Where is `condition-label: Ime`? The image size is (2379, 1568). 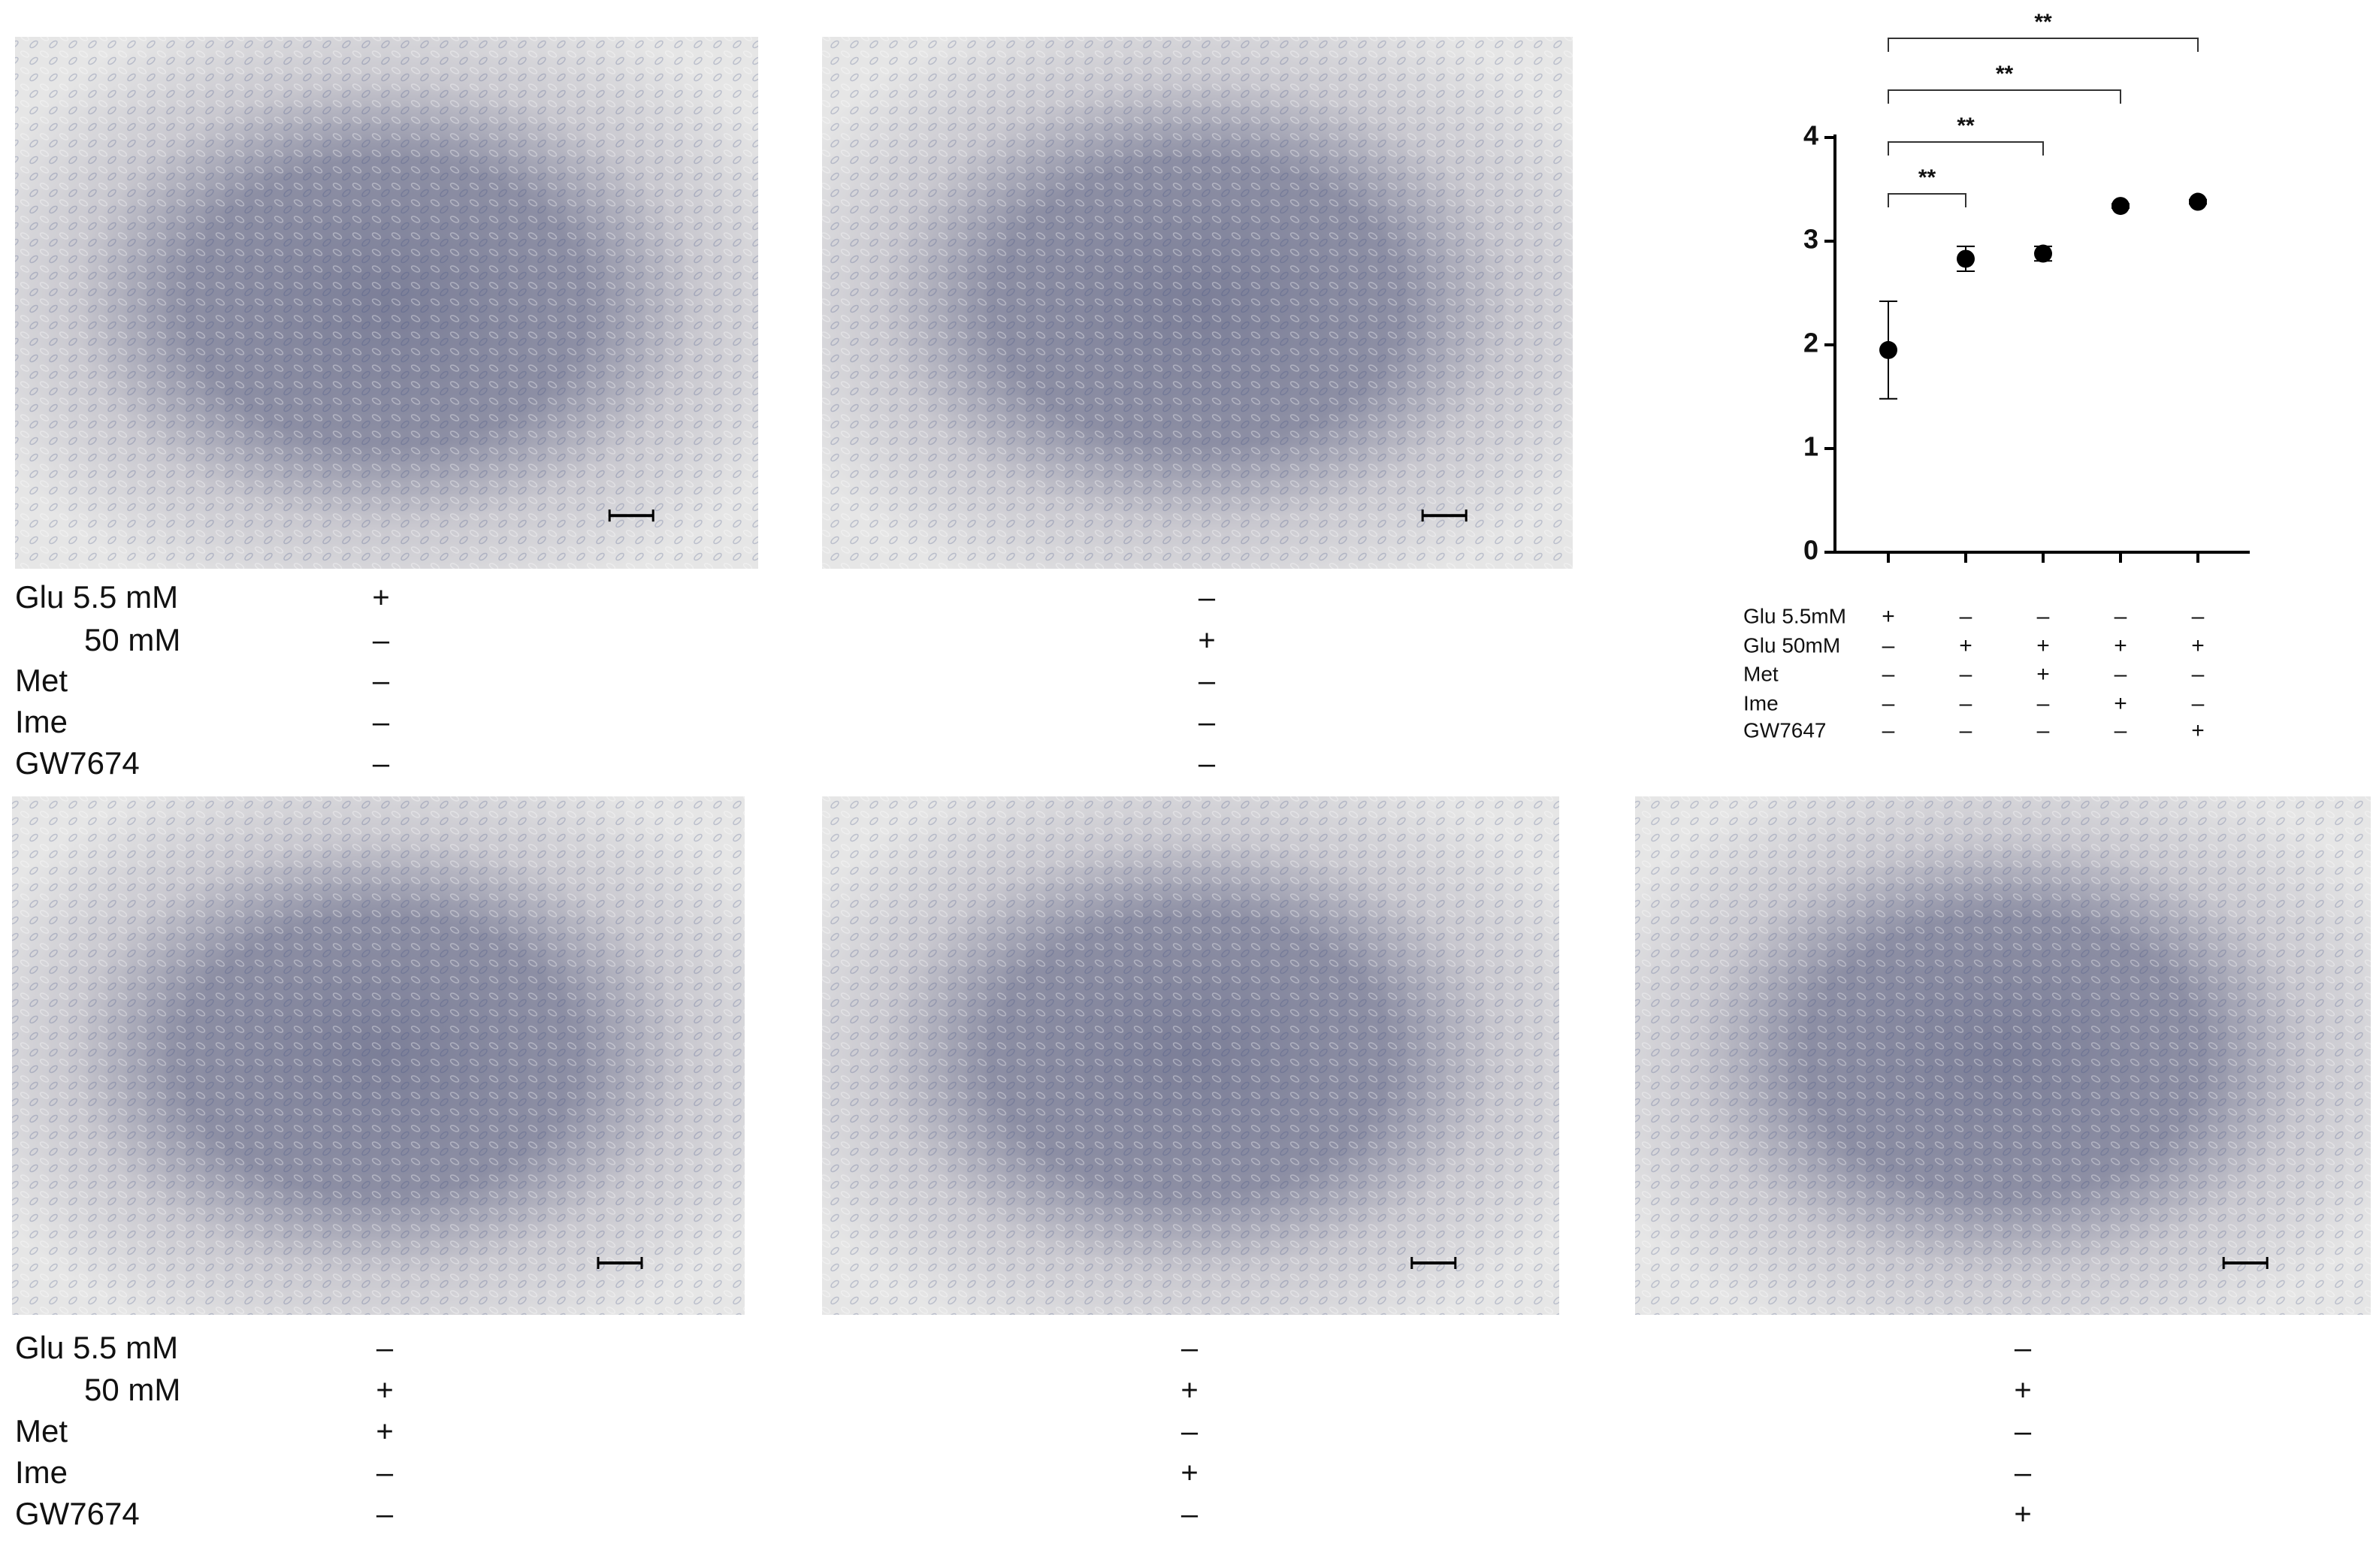 condition-label: Ime is located at coordinates (1761, 703).